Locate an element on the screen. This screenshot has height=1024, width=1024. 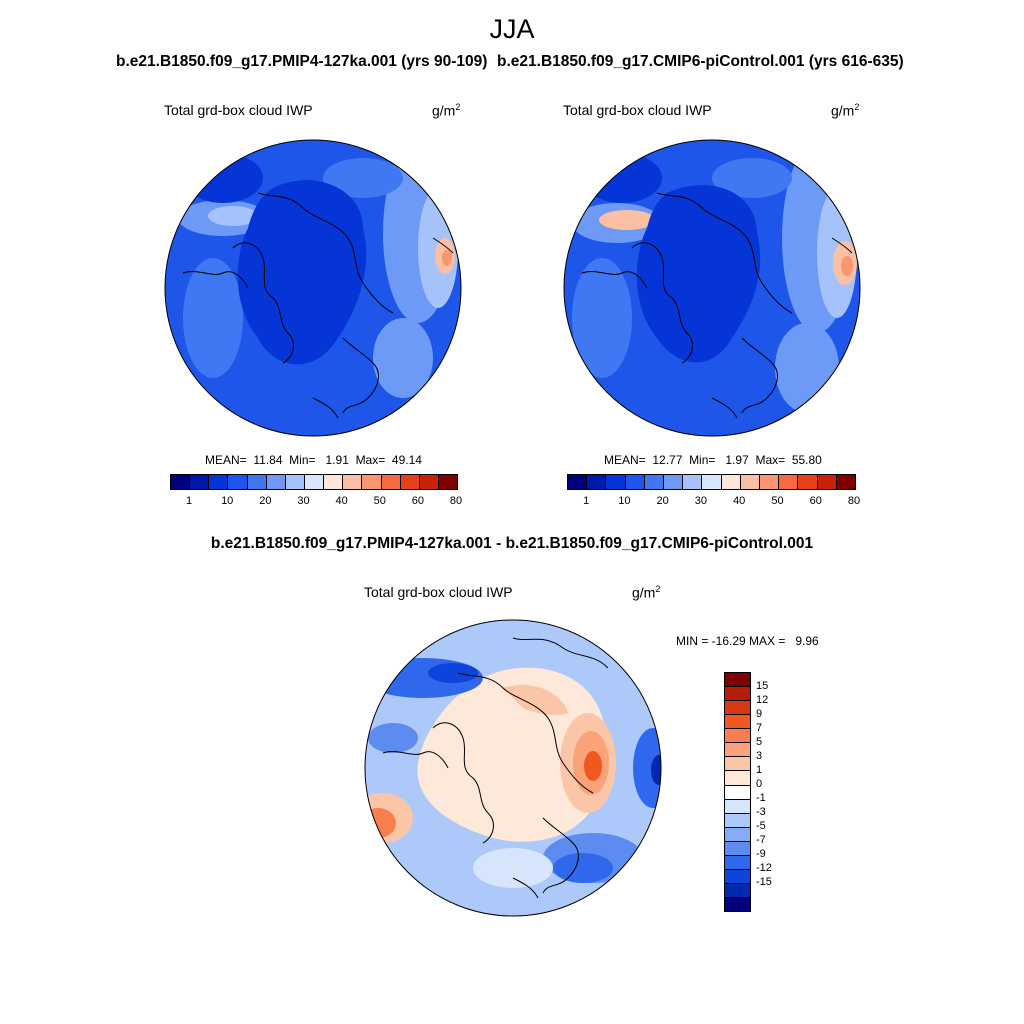
colorbar-tick-label: 12 is located at coordinates (762, 700).